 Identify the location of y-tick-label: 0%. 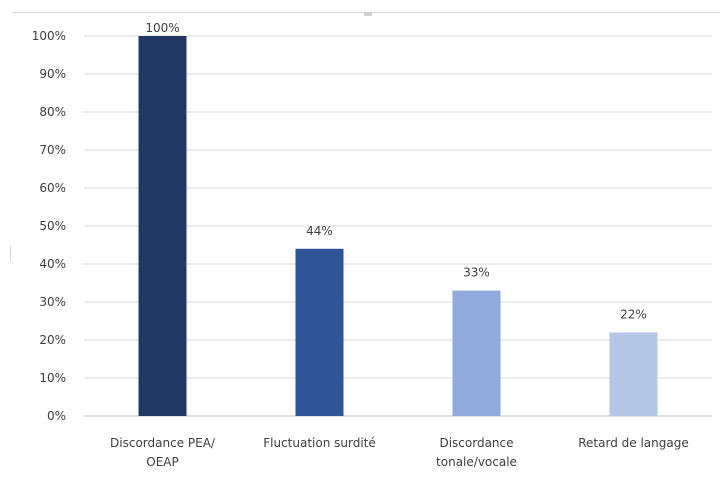
(56, 416).